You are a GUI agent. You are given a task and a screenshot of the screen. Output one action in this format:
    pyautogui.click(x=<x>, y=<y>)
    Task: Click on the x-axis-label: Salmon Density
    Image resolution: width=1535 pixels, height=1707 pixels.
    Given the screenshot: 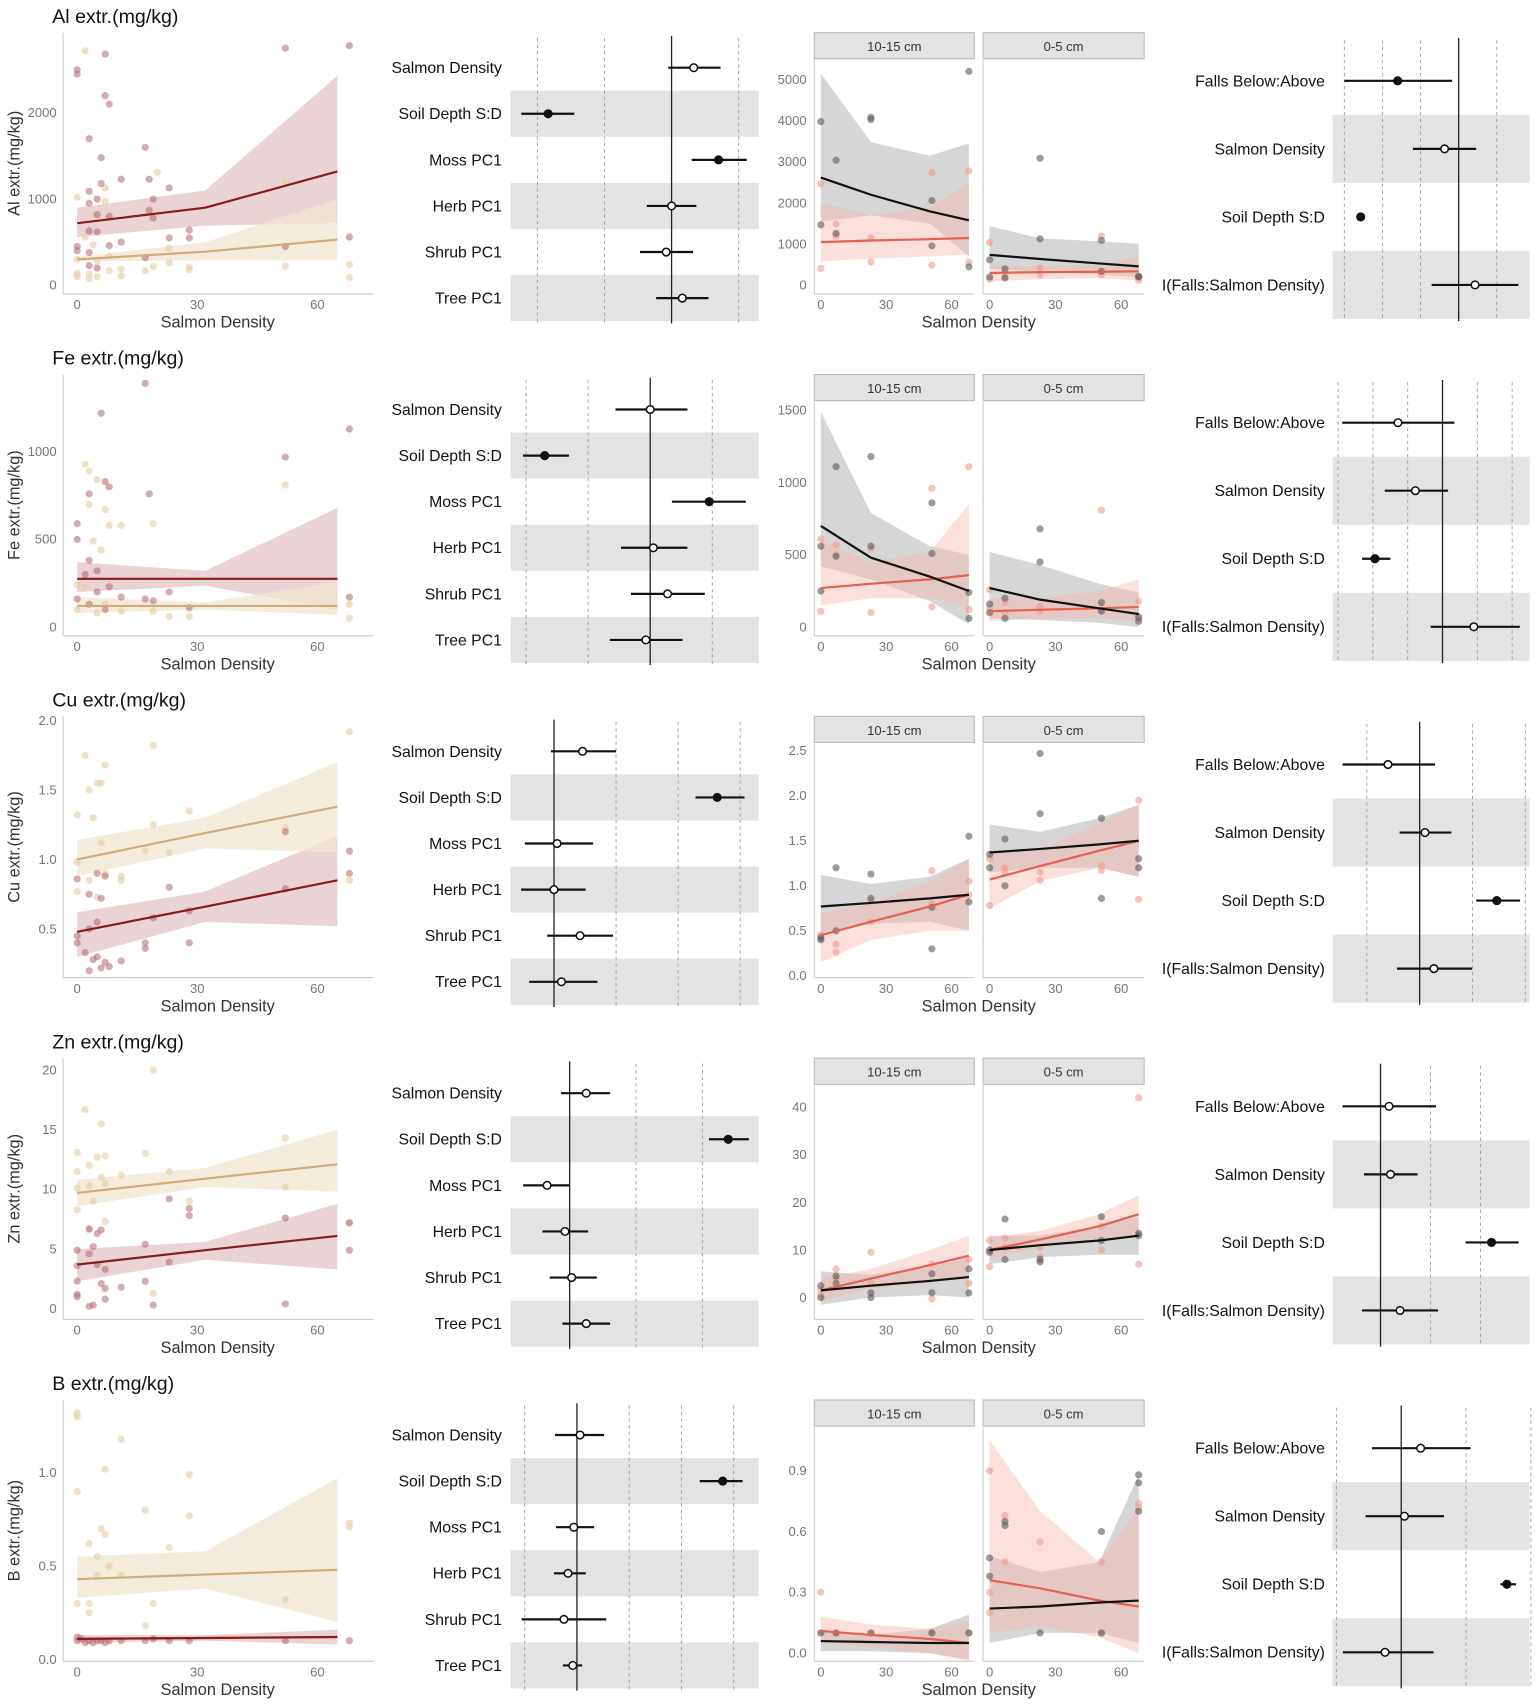 What is the action you would take?
    pyautogui.click(x=218, y=1690)
    